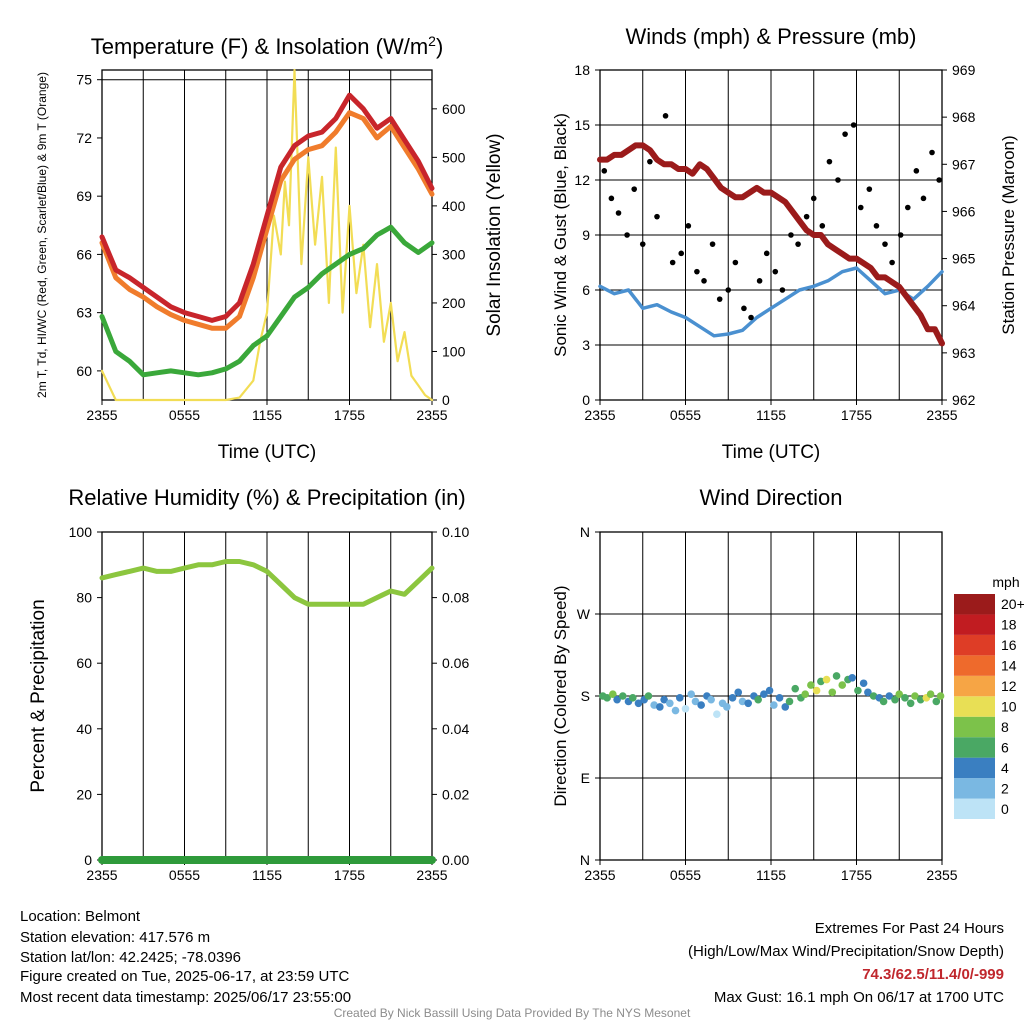  I want to click on y-tick-label-right: 965, so click(964, 259).